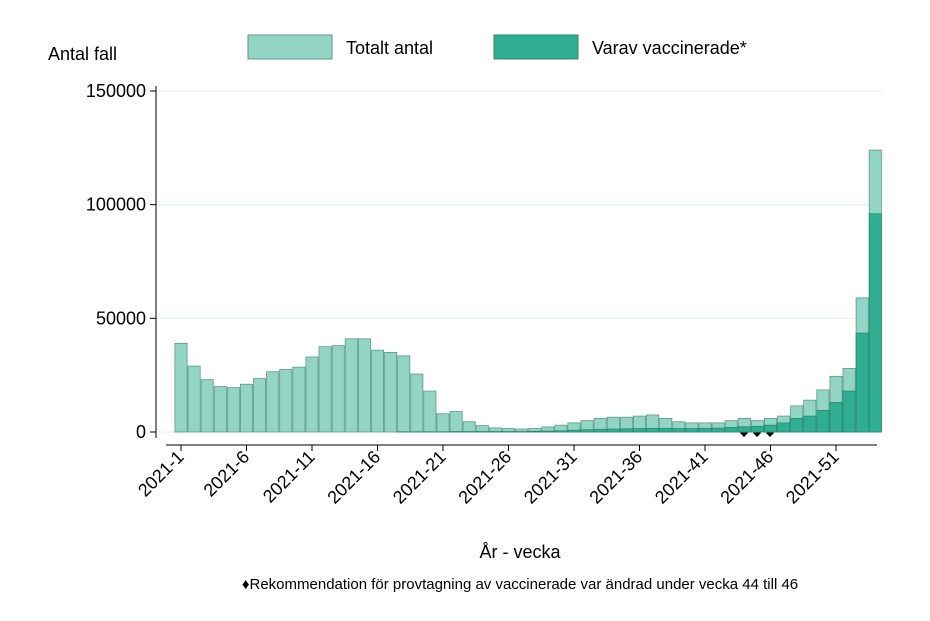 Image resolution: width=930 pixels, height=621 pixels. I want to click on x-tick-label: 2021-51, so click(812, 477).